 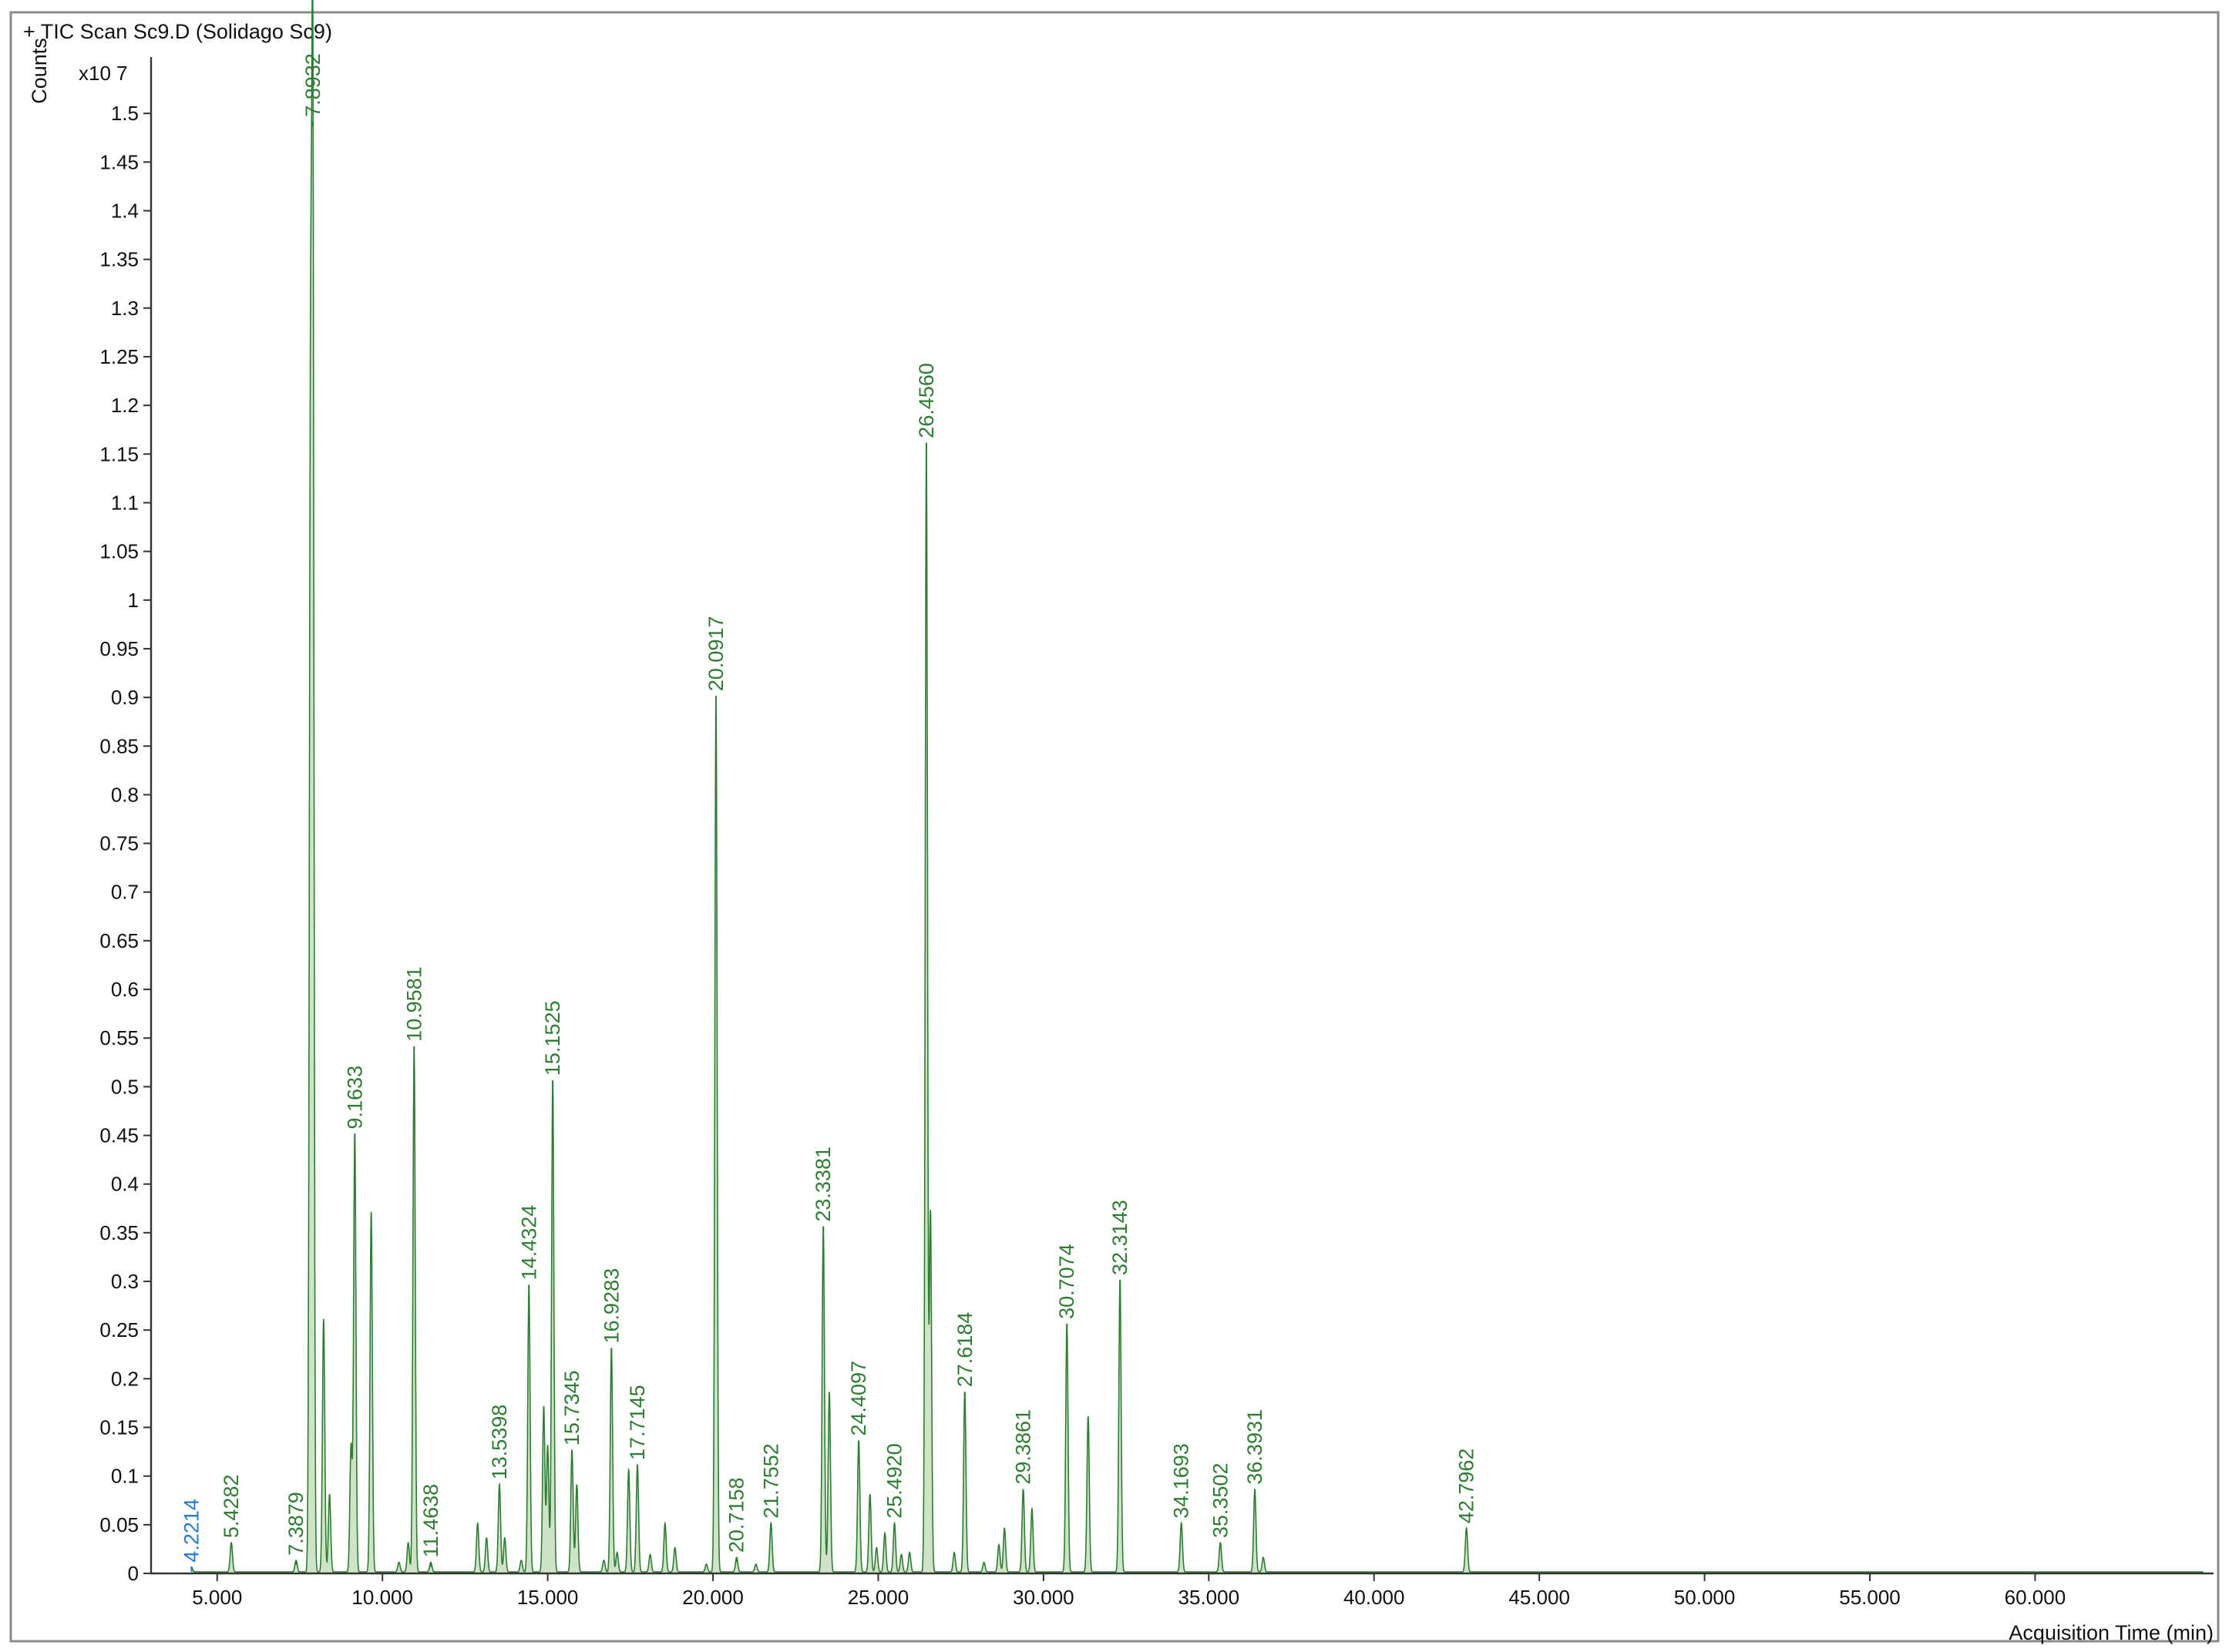 I want to click on x-tick-label: 20.000, so click(x=713, y=1598).